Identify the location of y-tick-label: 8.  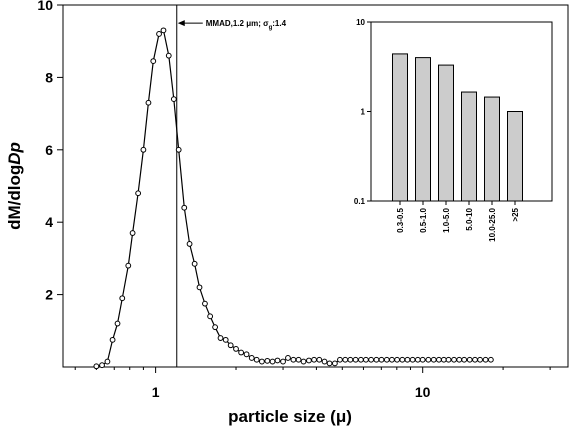
(49, 77).